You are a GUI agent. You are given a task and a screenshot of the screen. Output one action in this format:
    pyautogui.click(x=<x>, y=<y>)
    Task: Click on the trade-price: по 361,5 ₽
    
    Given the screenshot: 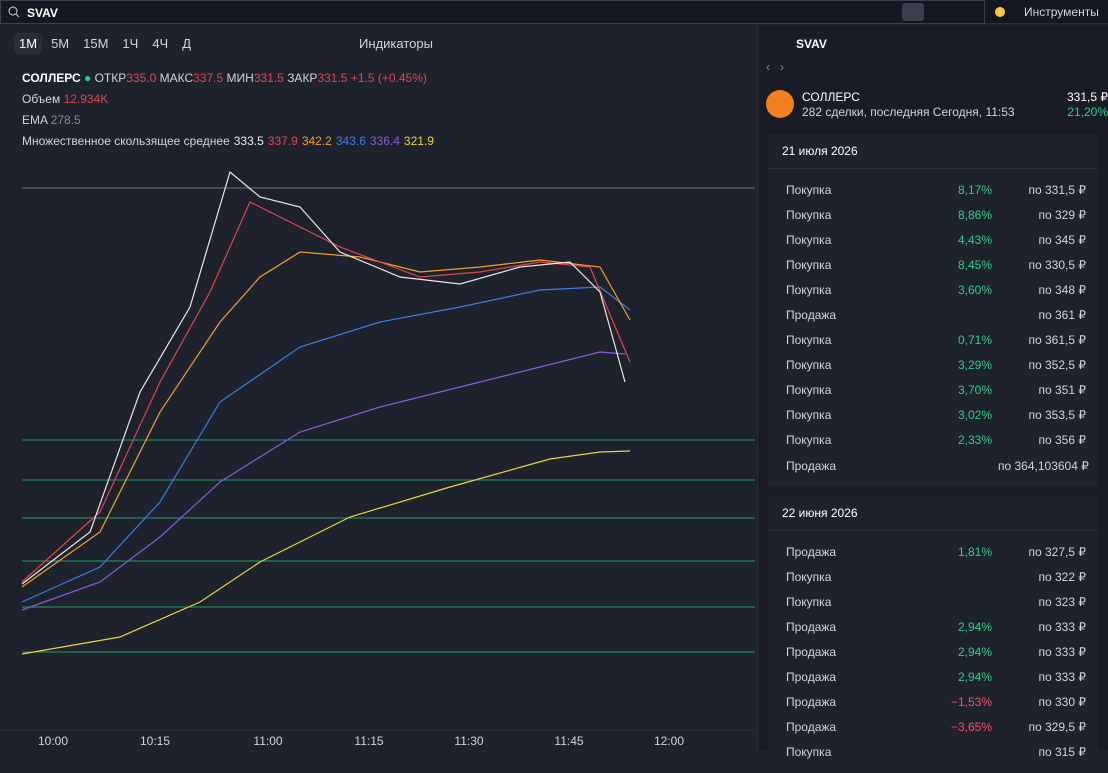 What is the action you would take?
    pyautogui.click(x=1057, y=340)
    